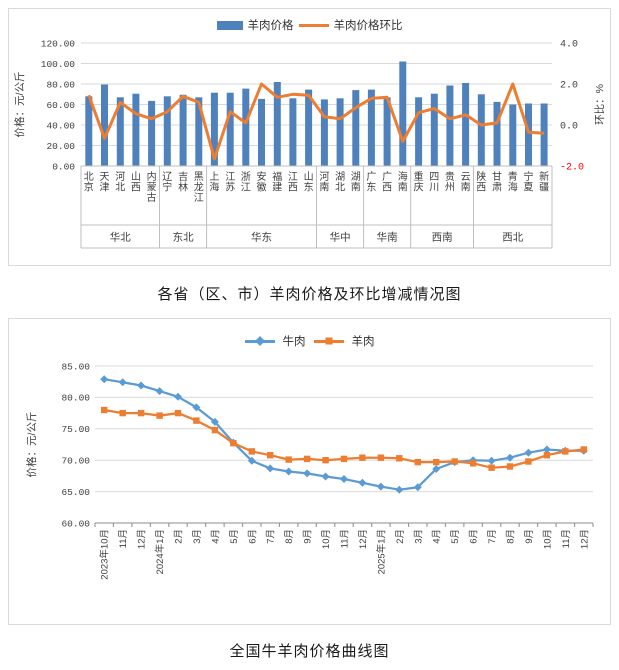  Describe the element at coordinates (381, 551) in the screenshot. I see `month-label: 2025年1月` at that location.